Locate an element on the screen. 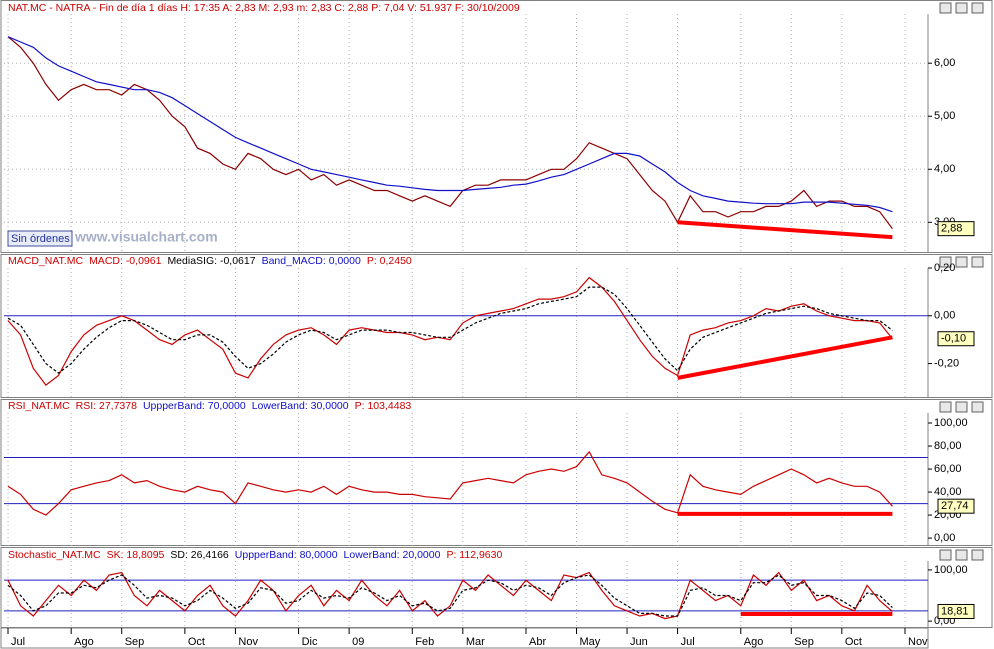 Image resolution: width=994 pixels, height=649 pixels. header-item: RSI: 27,7378 is located at coordinates (106, 406).